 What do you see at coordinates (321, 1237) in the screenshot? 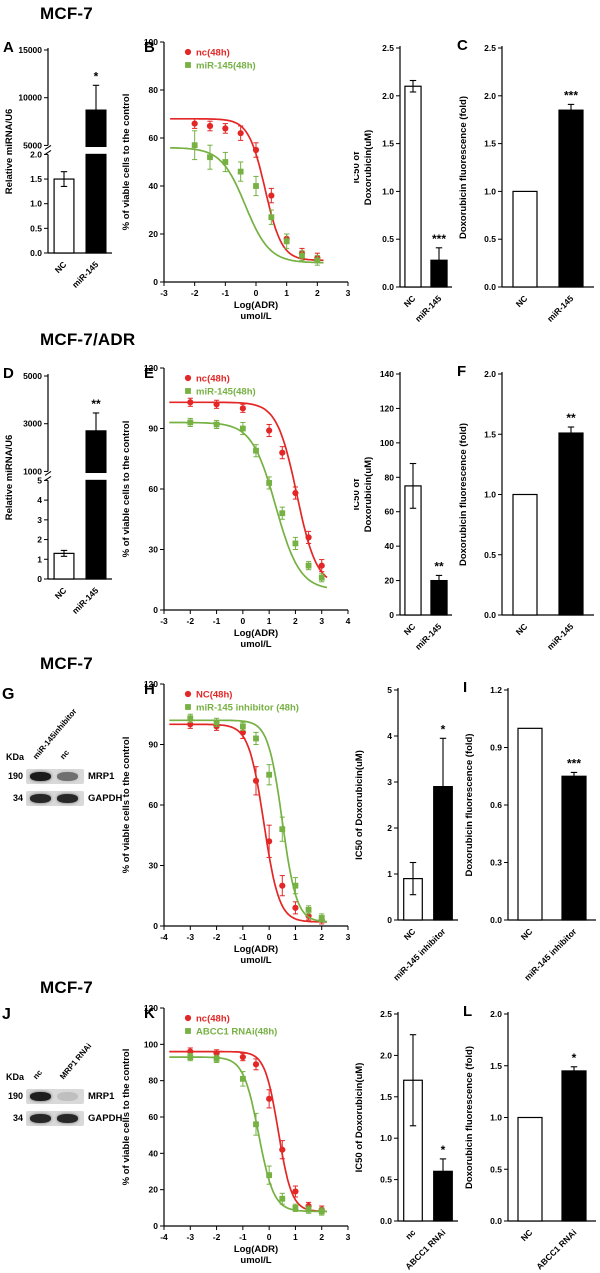
I see `svg-text: 2` at bounding box center [321, 1237].